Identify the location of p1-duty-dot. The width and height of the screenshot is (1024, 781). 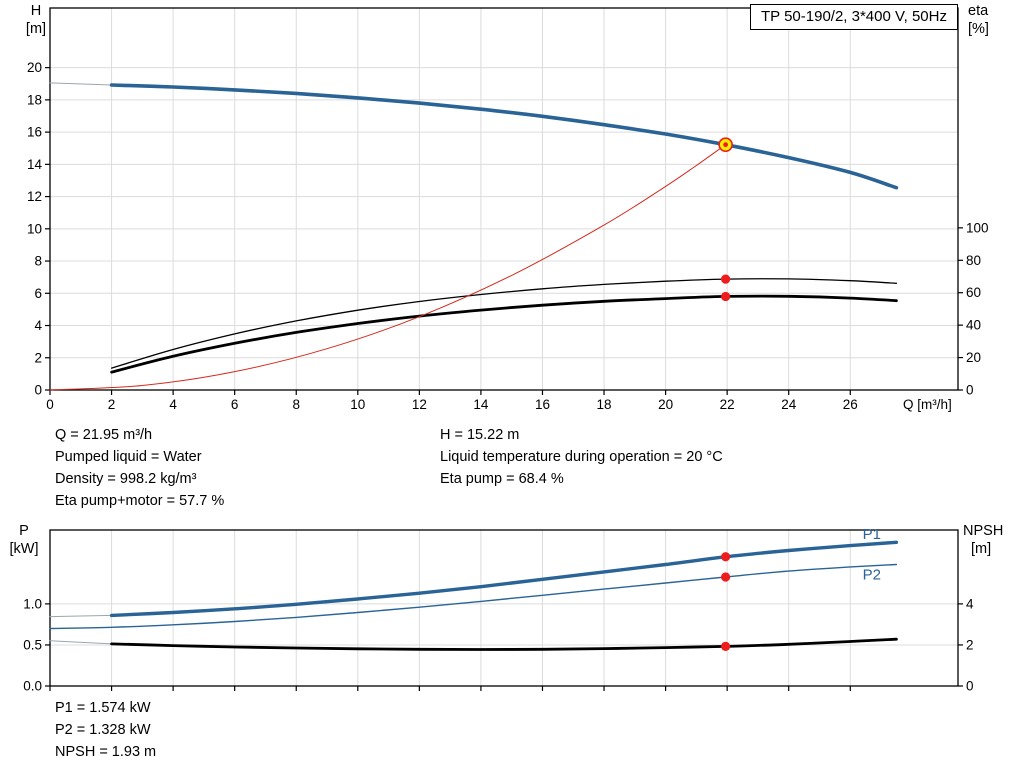
(726, 557).